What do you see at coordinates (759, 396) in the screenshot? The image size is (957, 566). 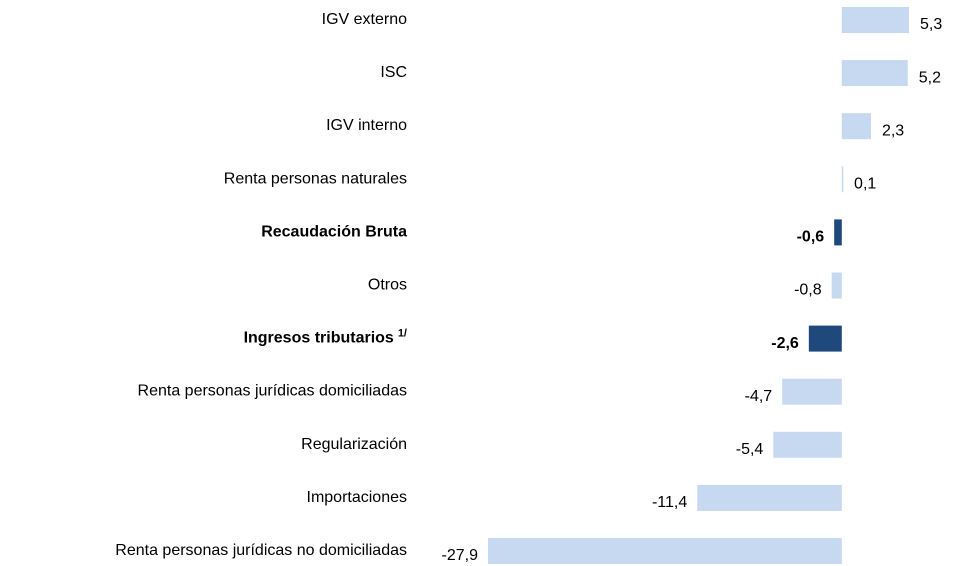 I see `value-label: -4,7` at bounding box center [759, 396].